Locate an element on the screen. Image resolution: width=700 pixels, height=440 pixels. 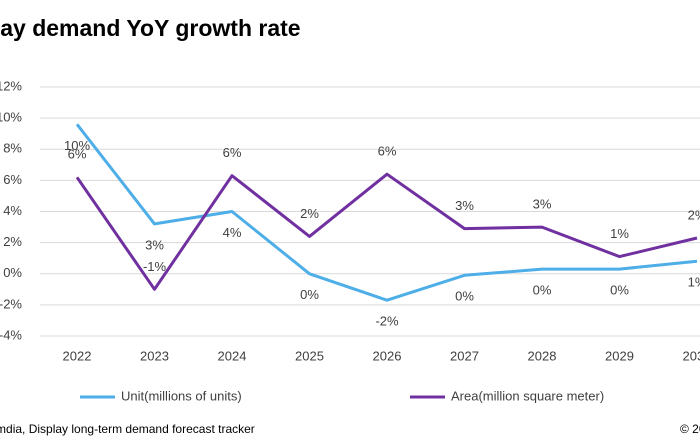
y-tick-label: -4% is located at coordinates (11, 334).